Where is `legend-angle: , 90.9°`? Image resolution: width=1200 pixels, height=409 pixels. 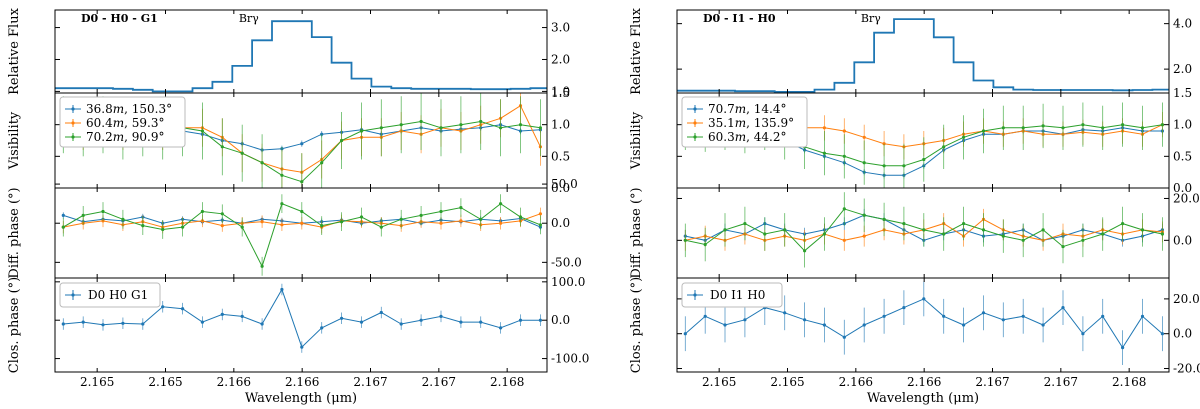
legend-angle: , 90.9° is located at coordinates (144, 137).